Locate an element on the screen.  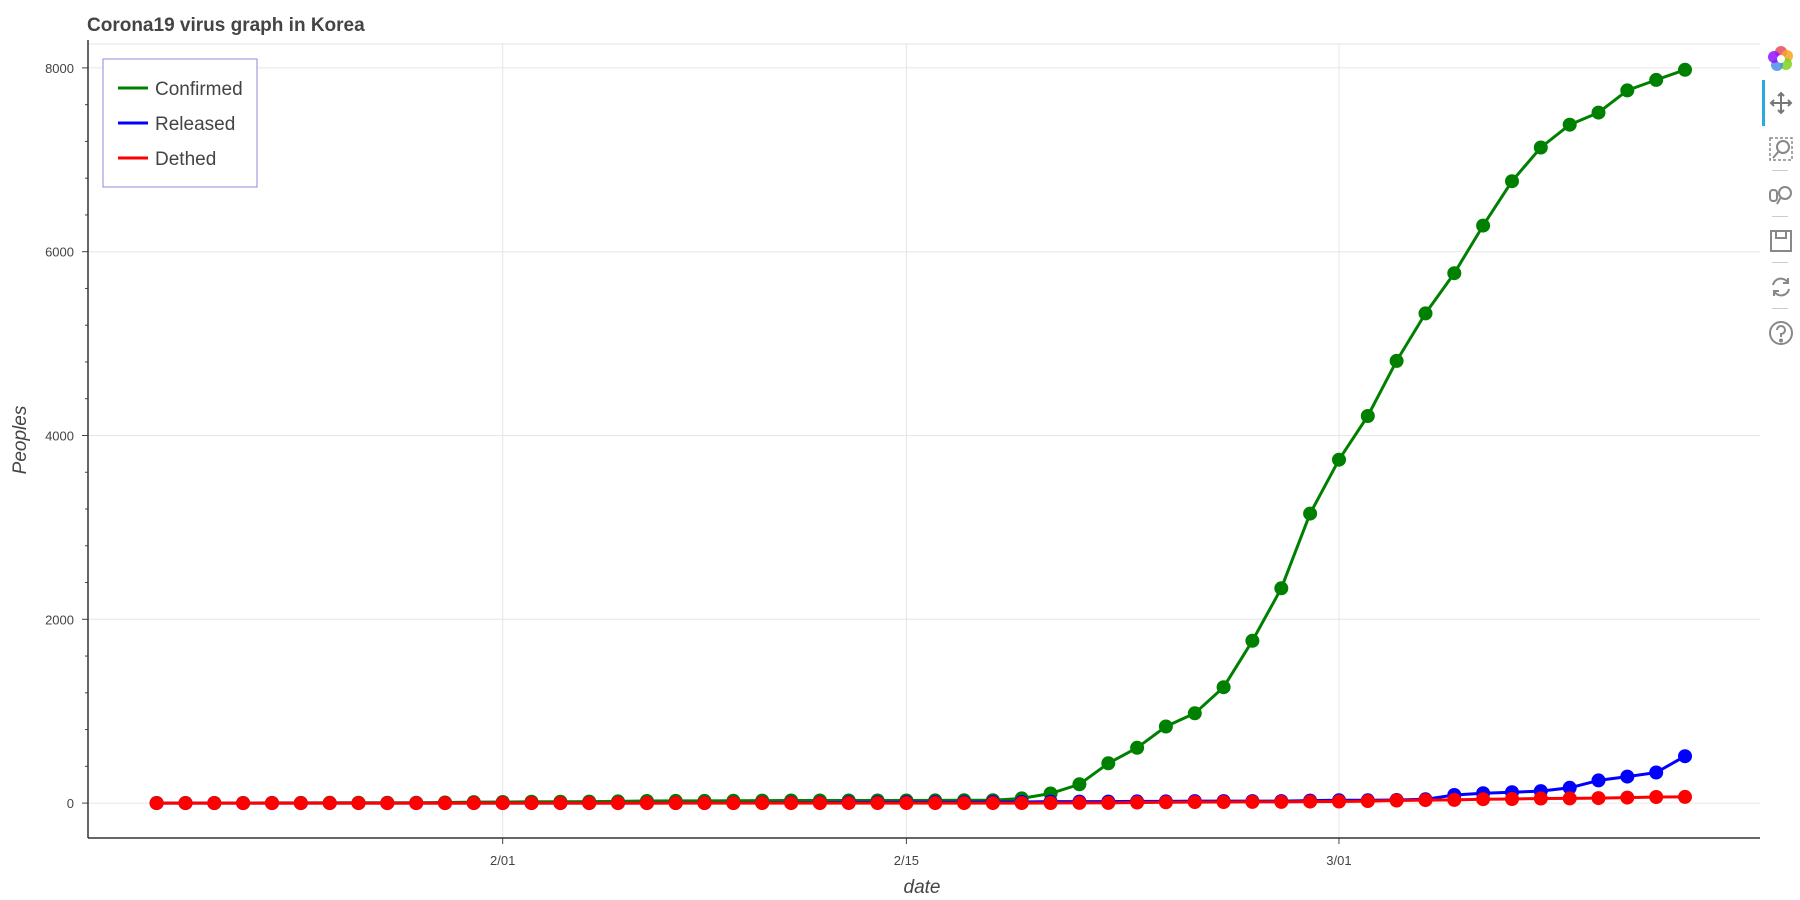
x-tick-label: 3/01 is located at coordinates (1338, 860).